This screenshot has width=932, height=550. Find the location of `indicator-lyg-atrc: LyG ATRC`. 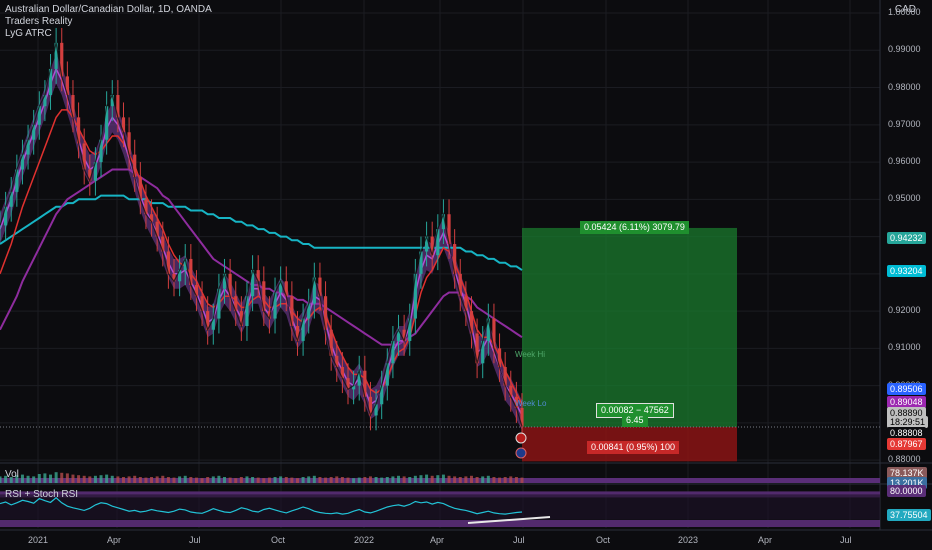

indicator-lyg-atrc: LyG ATRC is located at coordinates (28, 33).